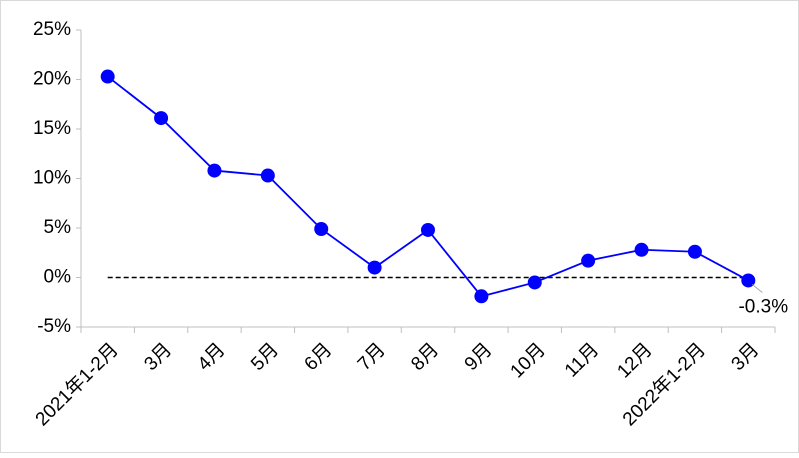 The width and height of the screenshot is (799, 458). Describe the element at coordinates (757, 288) in the screenshot. I see `label-leader` at that location.